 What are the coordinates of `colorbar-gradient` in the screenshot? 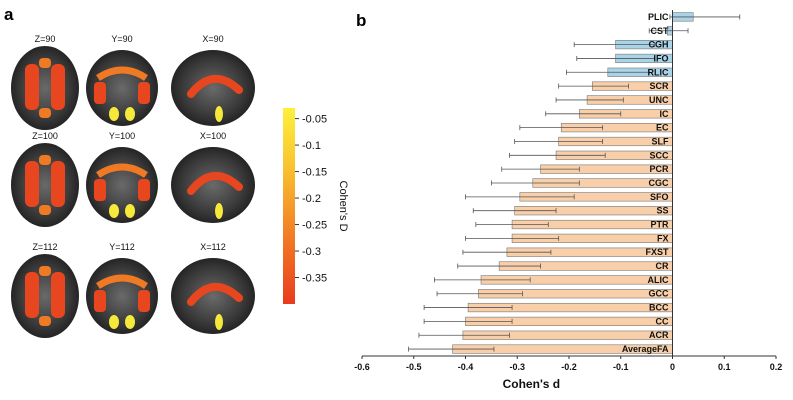 It's located at (289, 206).